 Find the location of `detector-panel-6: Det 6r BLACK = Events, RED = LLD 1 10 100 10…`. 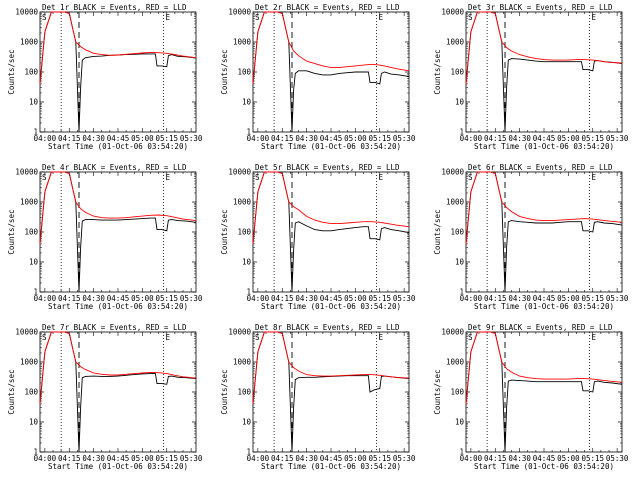

detector-panel-6: Det 6r BLACK = Events, RED = LLD 1 10 100 10… is located at coordinates (531, 237).